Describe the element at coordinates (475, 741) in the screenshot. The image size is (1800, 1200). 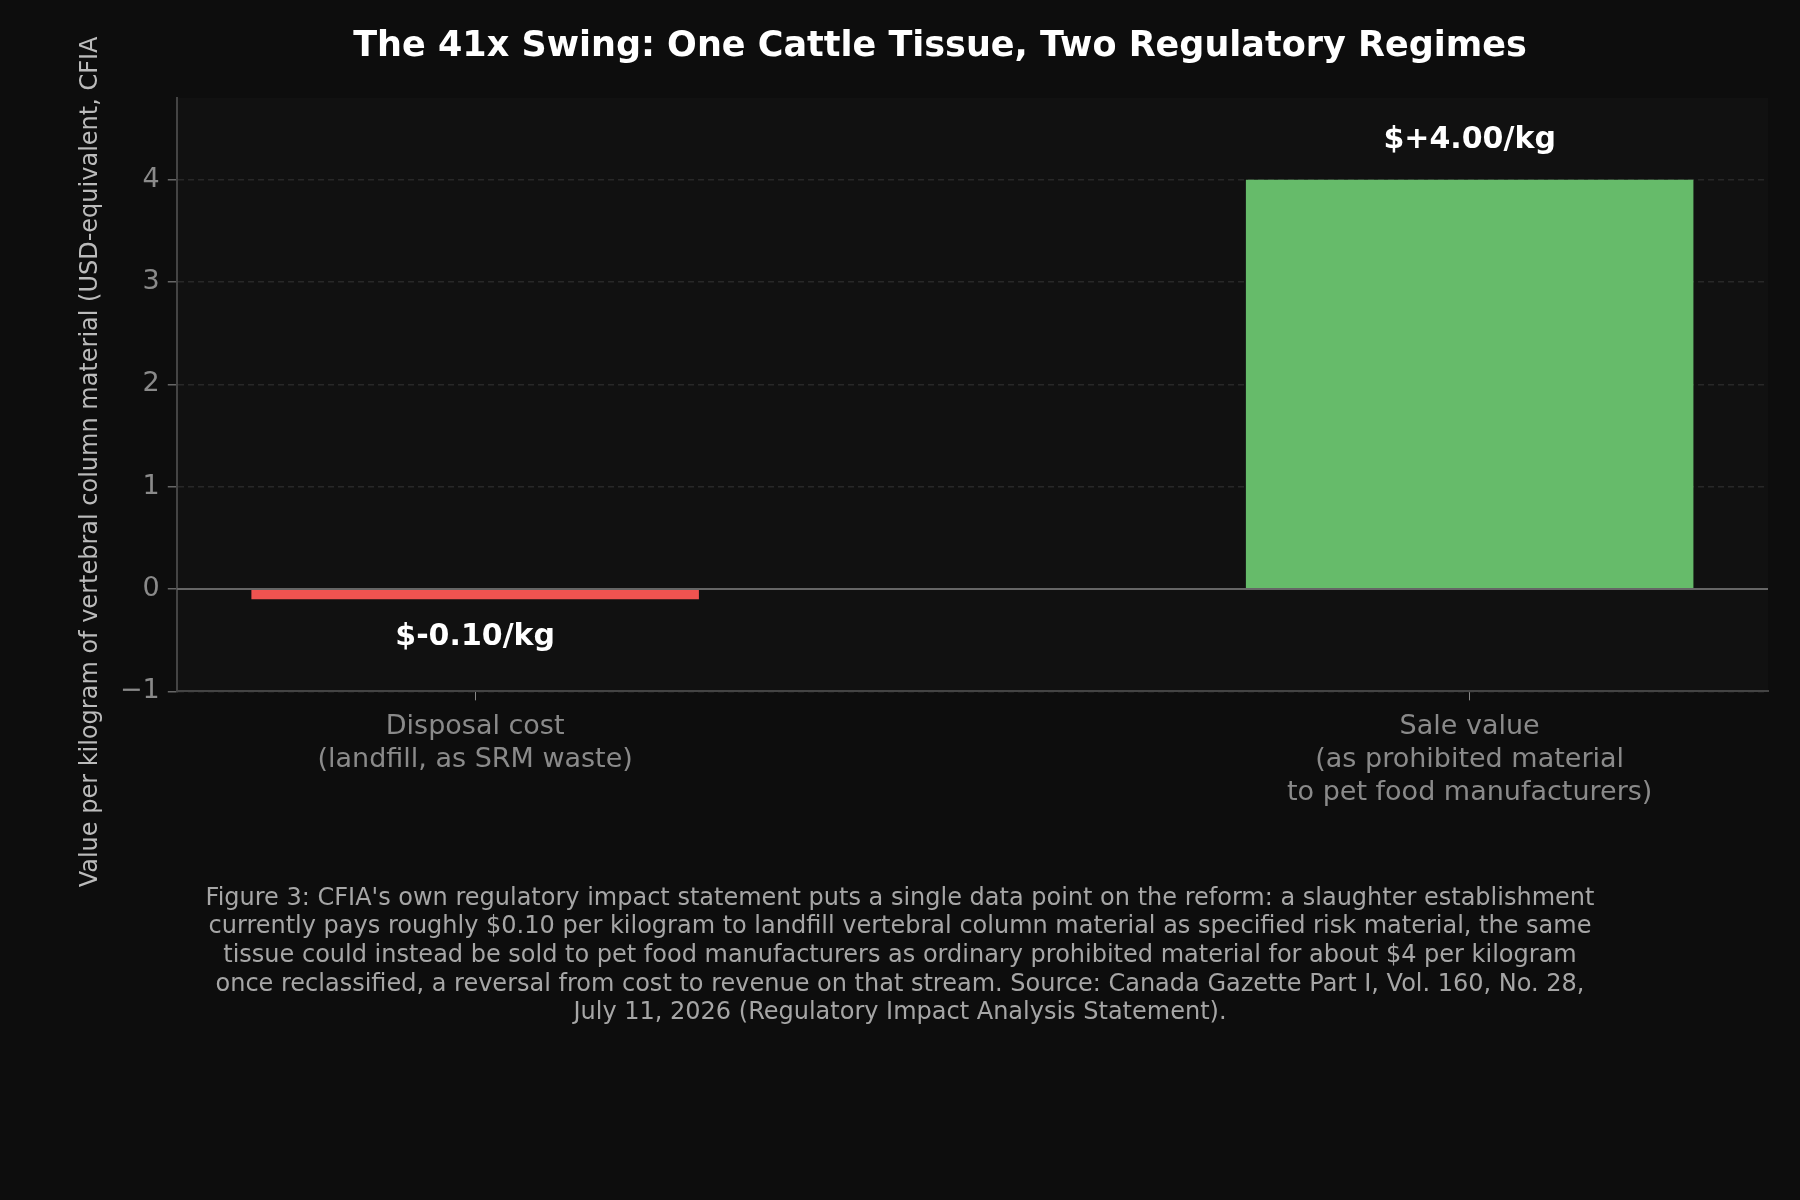
I see `x-tick-label: Disposal cost (landfill, as SRM waste)` at that location.